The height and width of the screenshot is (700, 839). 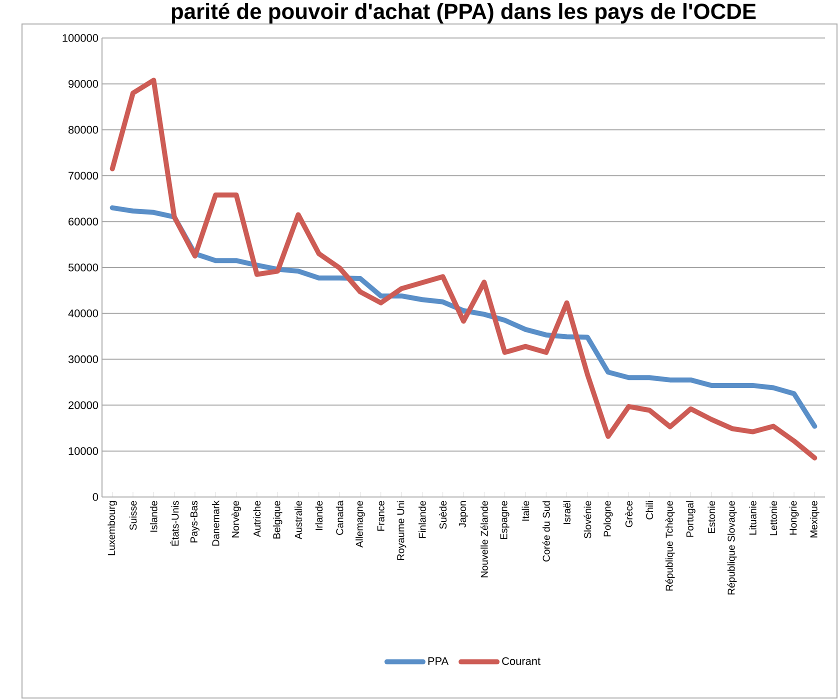 What do you see at coordinates (340, 517) in the screenshot?
I see `x-tick-label: Canada` at bounding box center [340, 517].